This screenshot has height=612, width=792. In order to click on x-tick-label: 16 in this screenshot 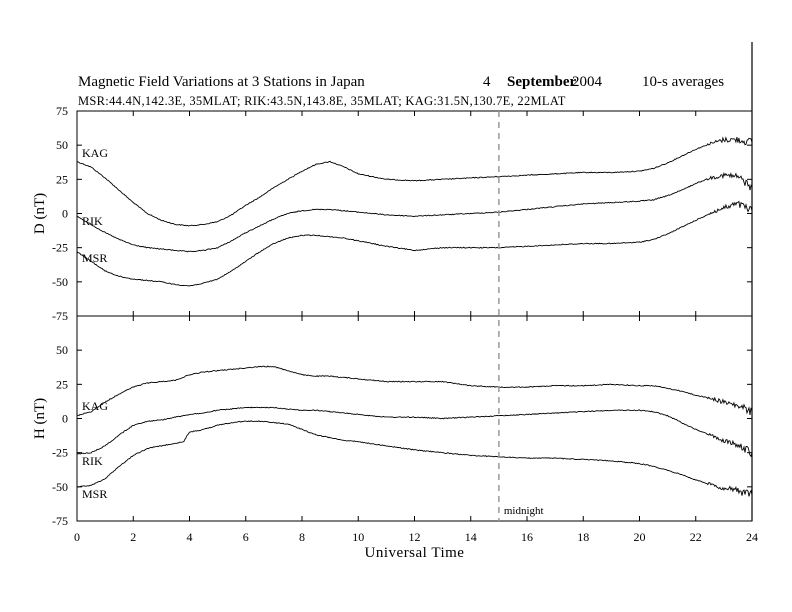, I will do `click(527, 537)`.